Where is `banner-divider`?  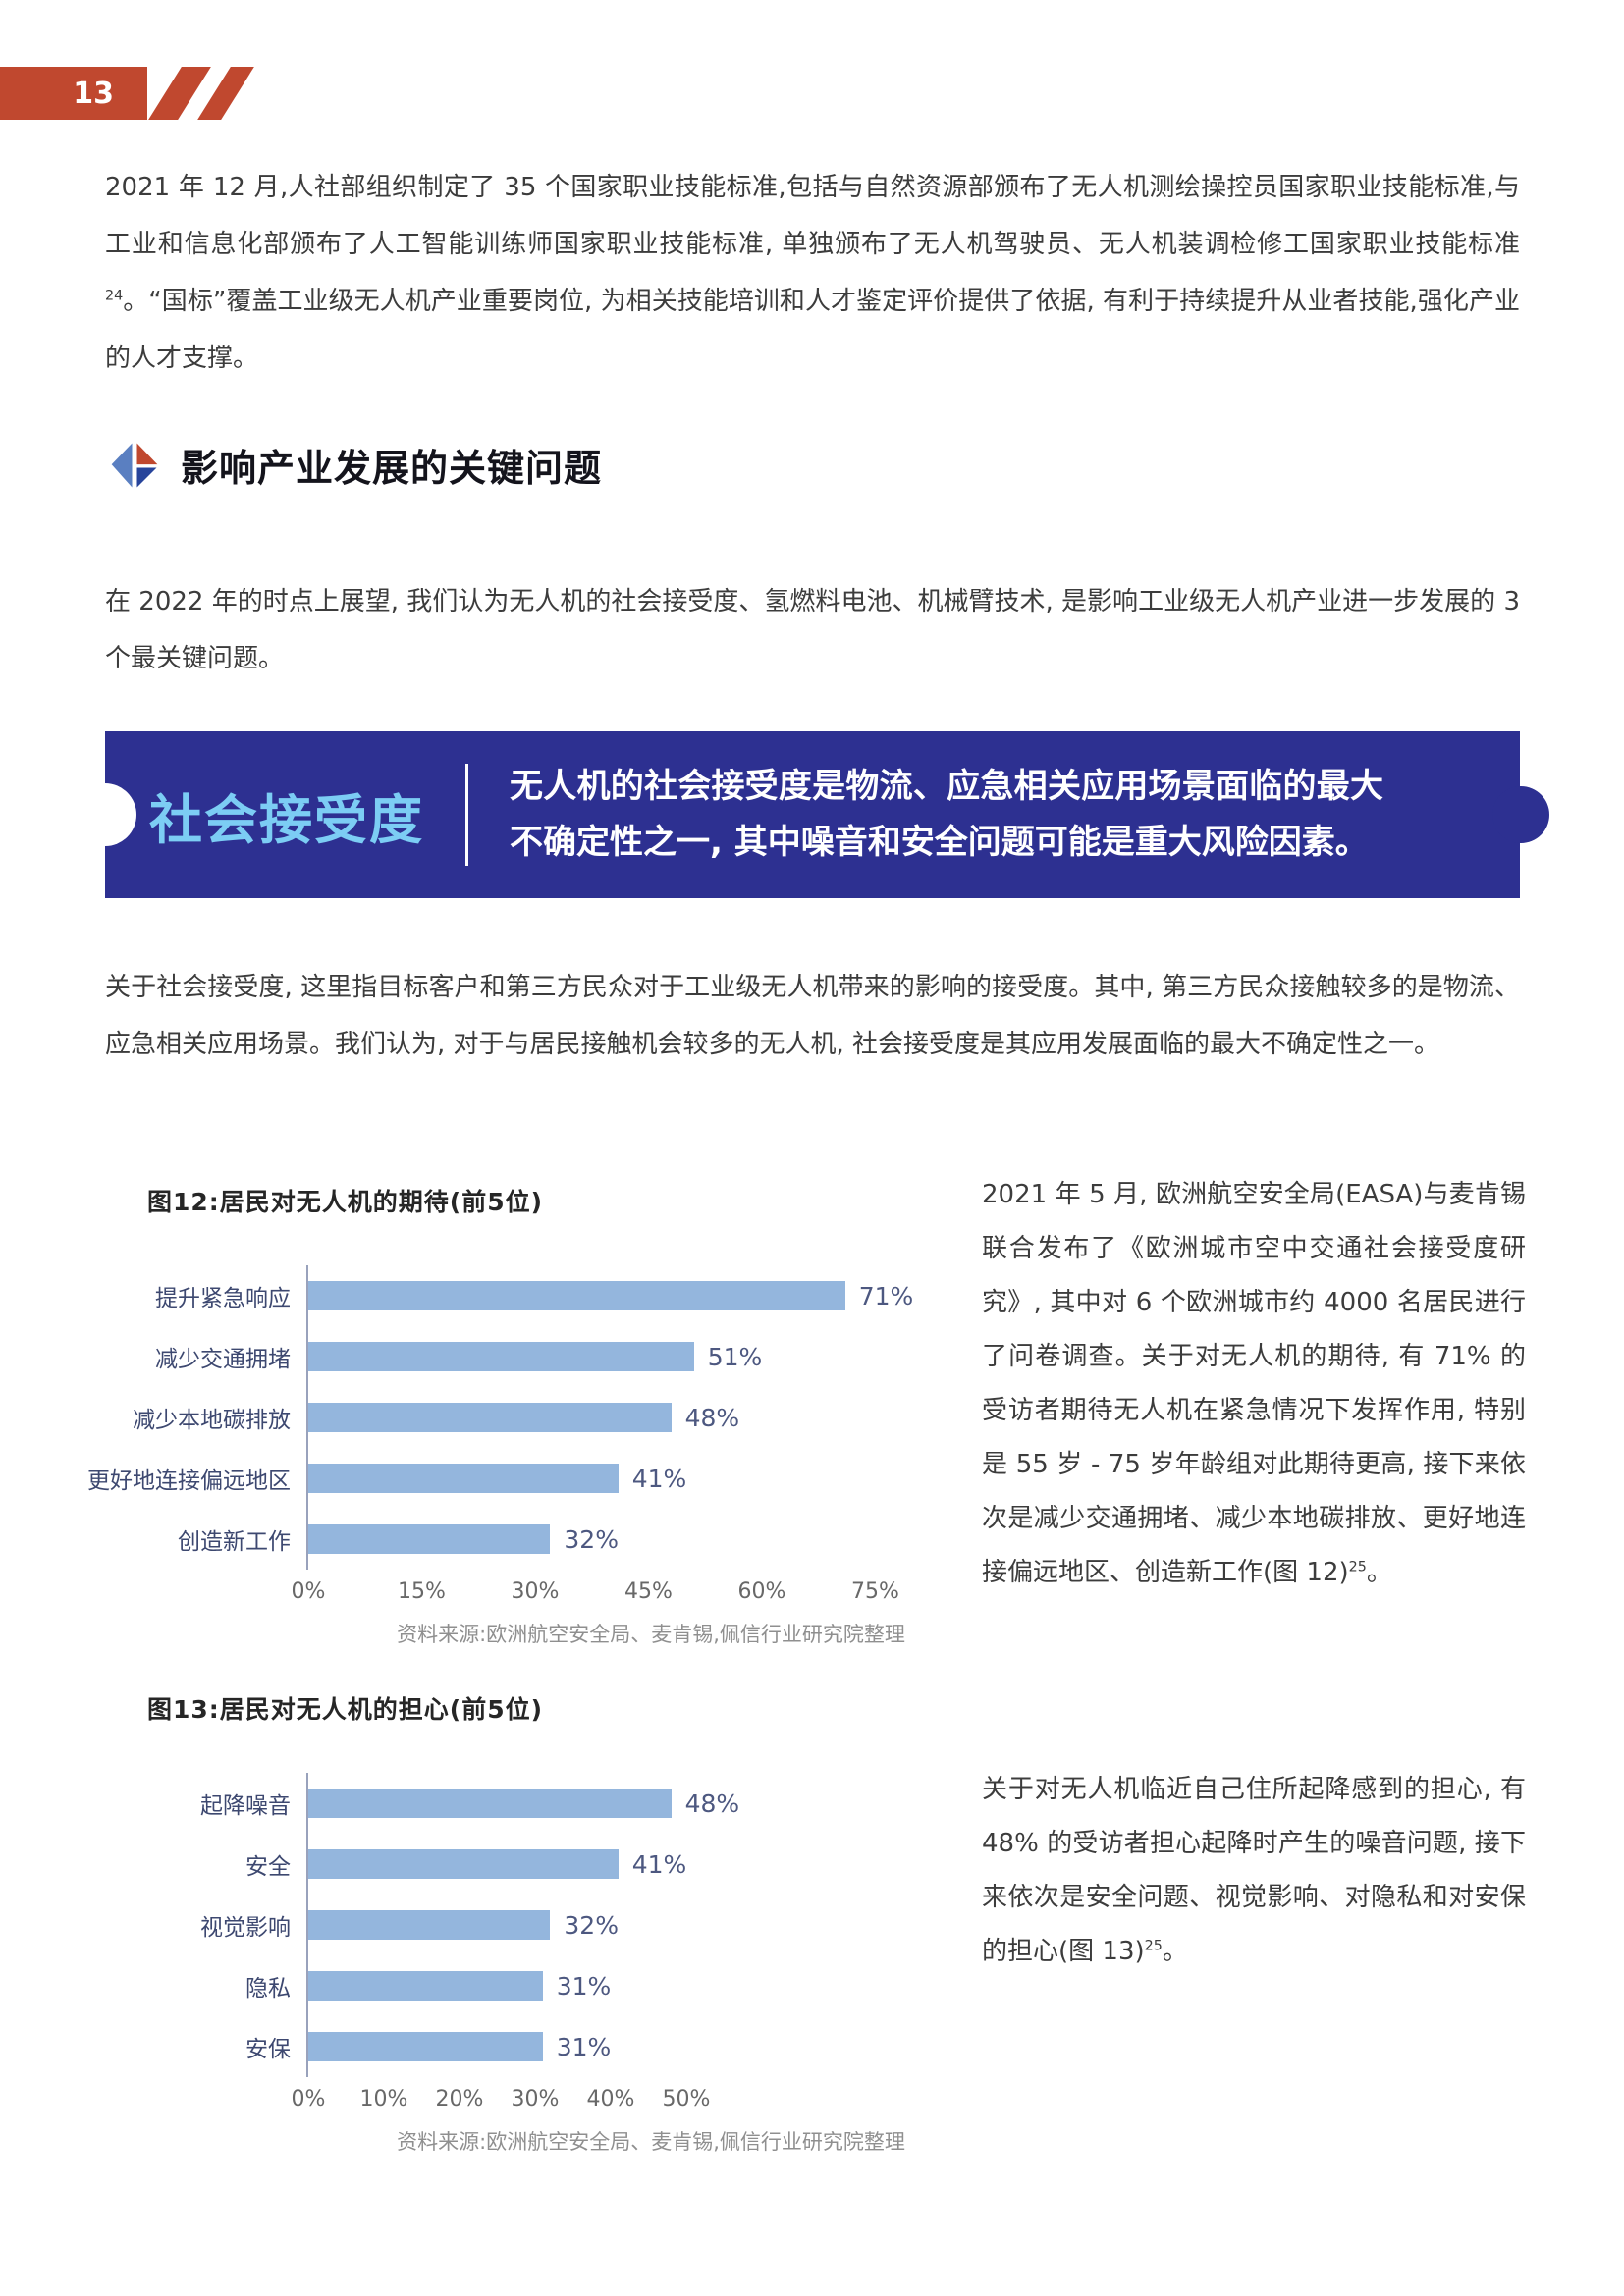 banner-divider is located at coordinates (466, 815).